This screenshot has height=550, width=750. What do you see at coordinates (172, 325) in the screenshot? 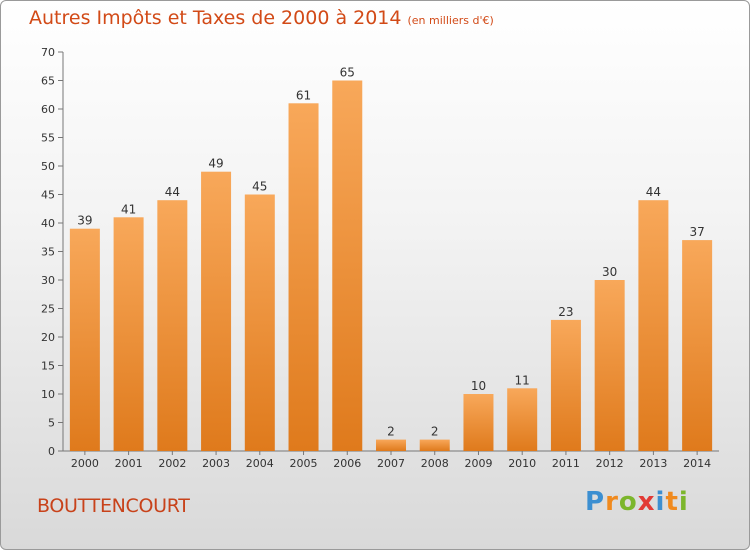
I see `bar-2002` at bounding box center [172, 325].